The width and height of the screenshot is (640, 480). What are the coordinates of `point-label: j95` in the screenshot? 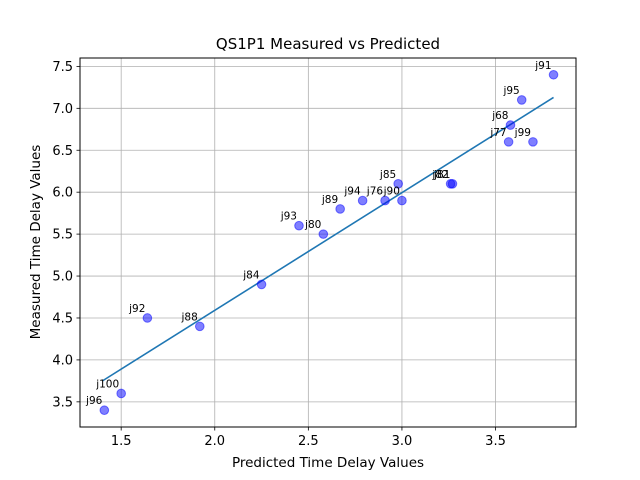 It's located at (510, 91).